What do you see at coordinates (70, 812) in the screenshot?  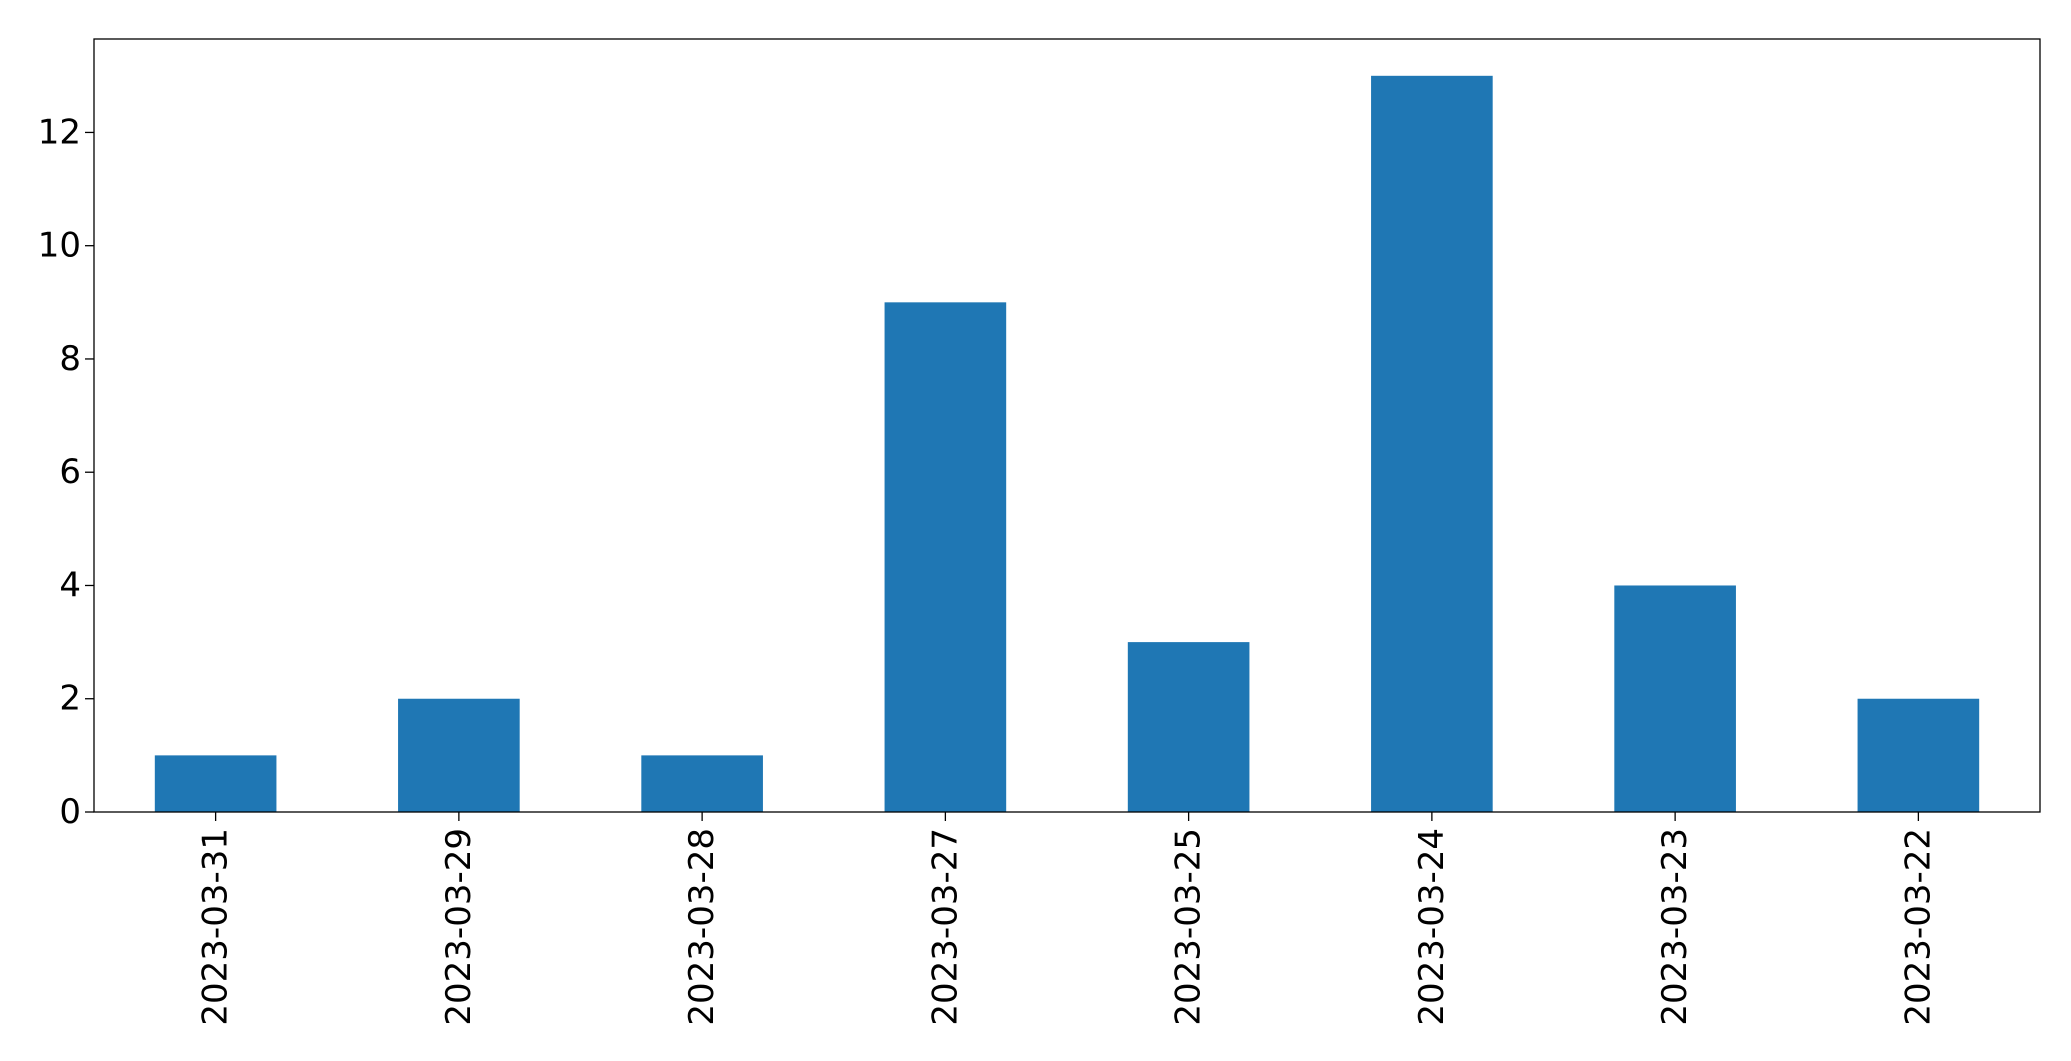 I see `y-tick-label: 0` at bounding box center [70, 812].